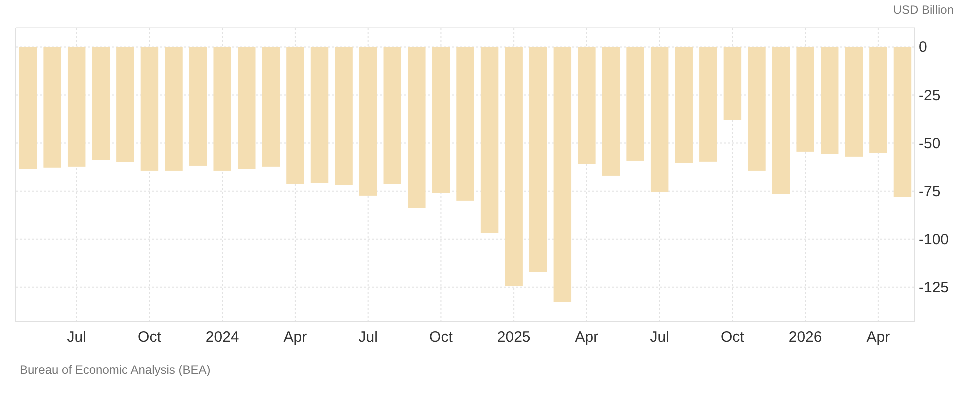  What do you see at coordinates (223, 337) in the screenshot?
I see `x-tick-label: 2024` at bounding box center [223, 337].